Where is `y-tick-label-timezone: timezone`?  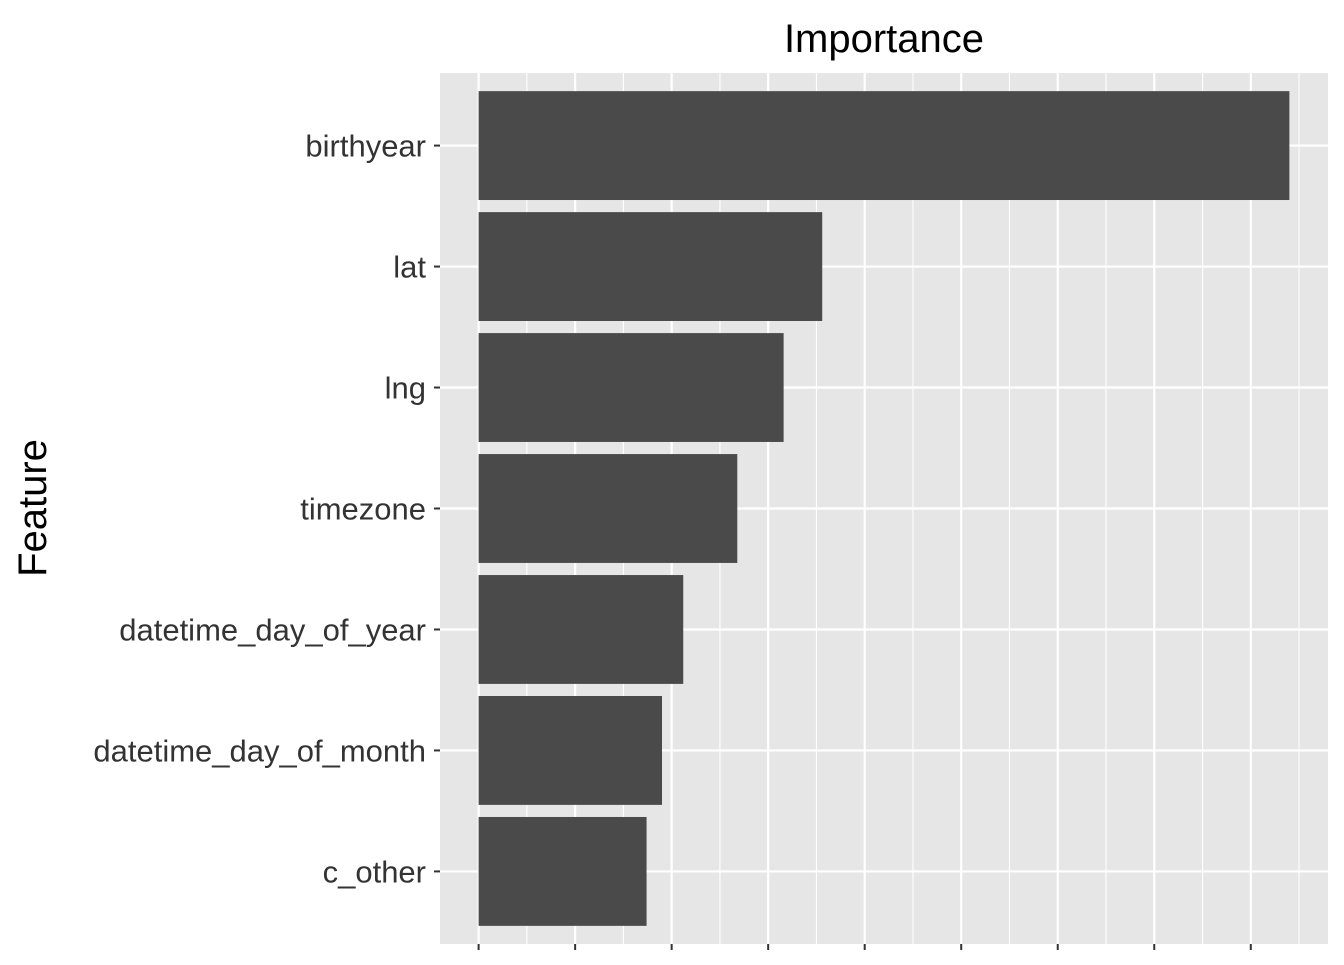
y-tick-label-timezone: timezone is located at coordinates (363, 509).